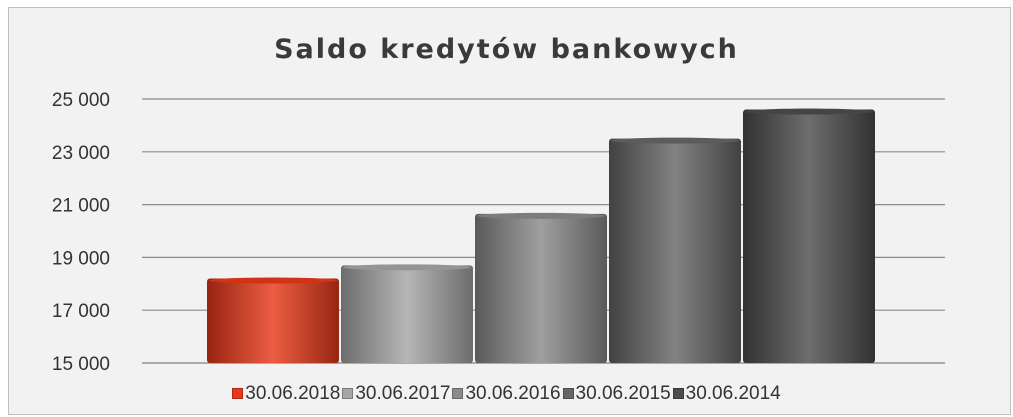 The width and height of the screenshot is (1013, 417). What do you see at coordinates (623, 393) in the screenshot?
I see `legend-label: 30.06.2015` at bounding box center [623, 393].